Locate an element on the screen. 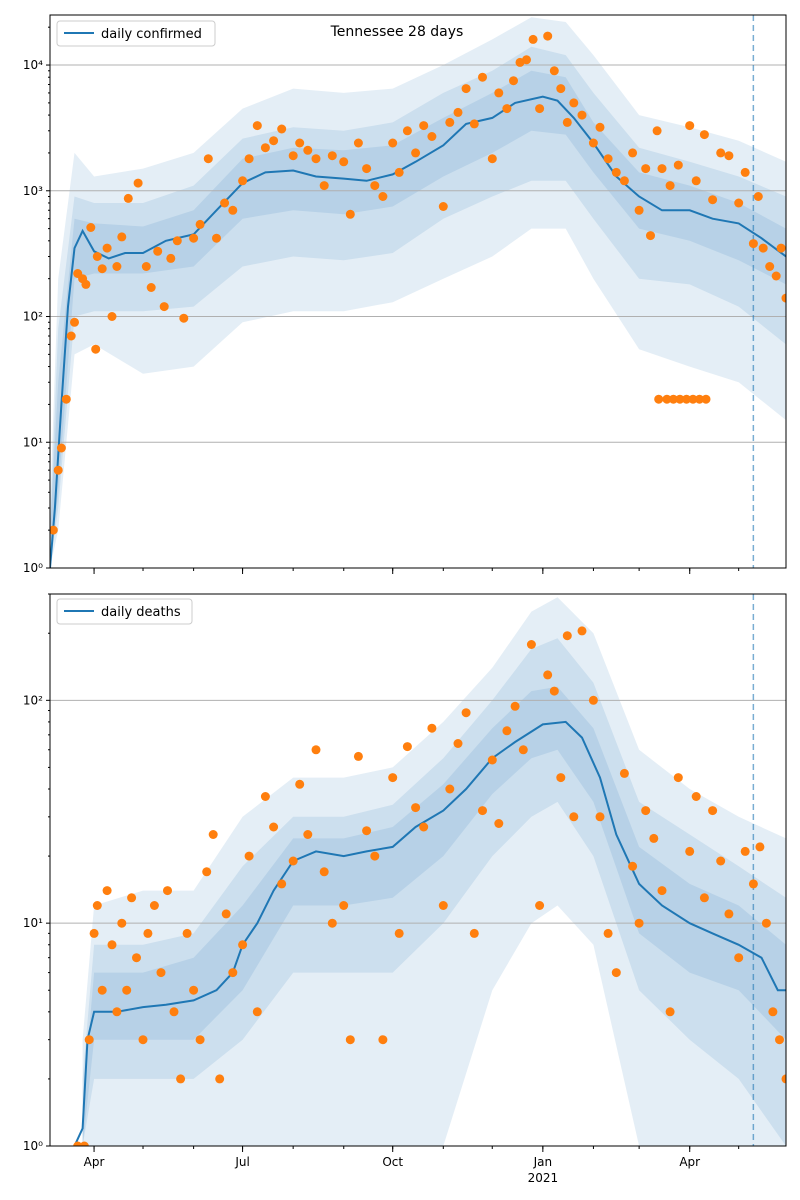 This screenshot has height=1200, width=800. y-tick-label: 10² is located at coordinates (33, 317).